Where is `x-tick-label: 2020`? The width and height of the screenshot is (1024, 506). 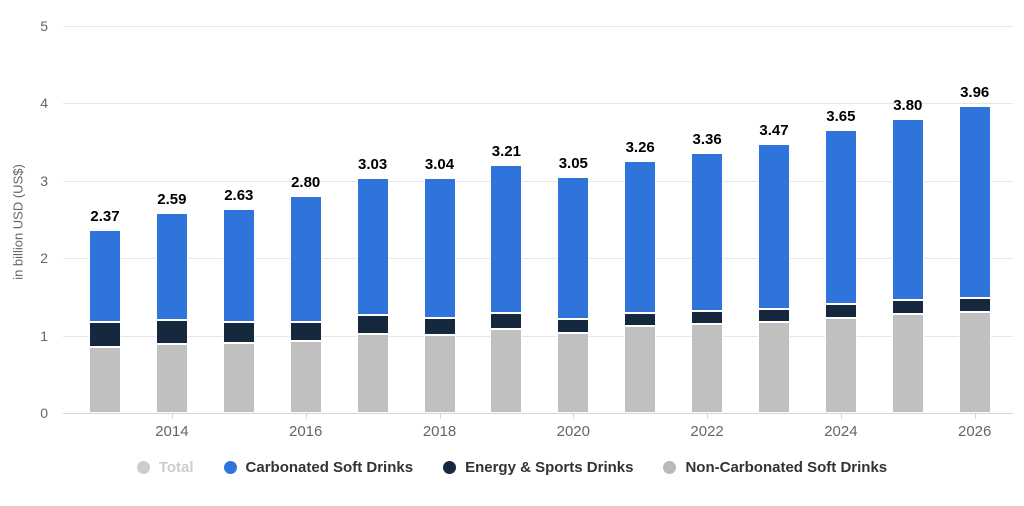
x-tick-label: 2020 is located at coordinates (573, 431).